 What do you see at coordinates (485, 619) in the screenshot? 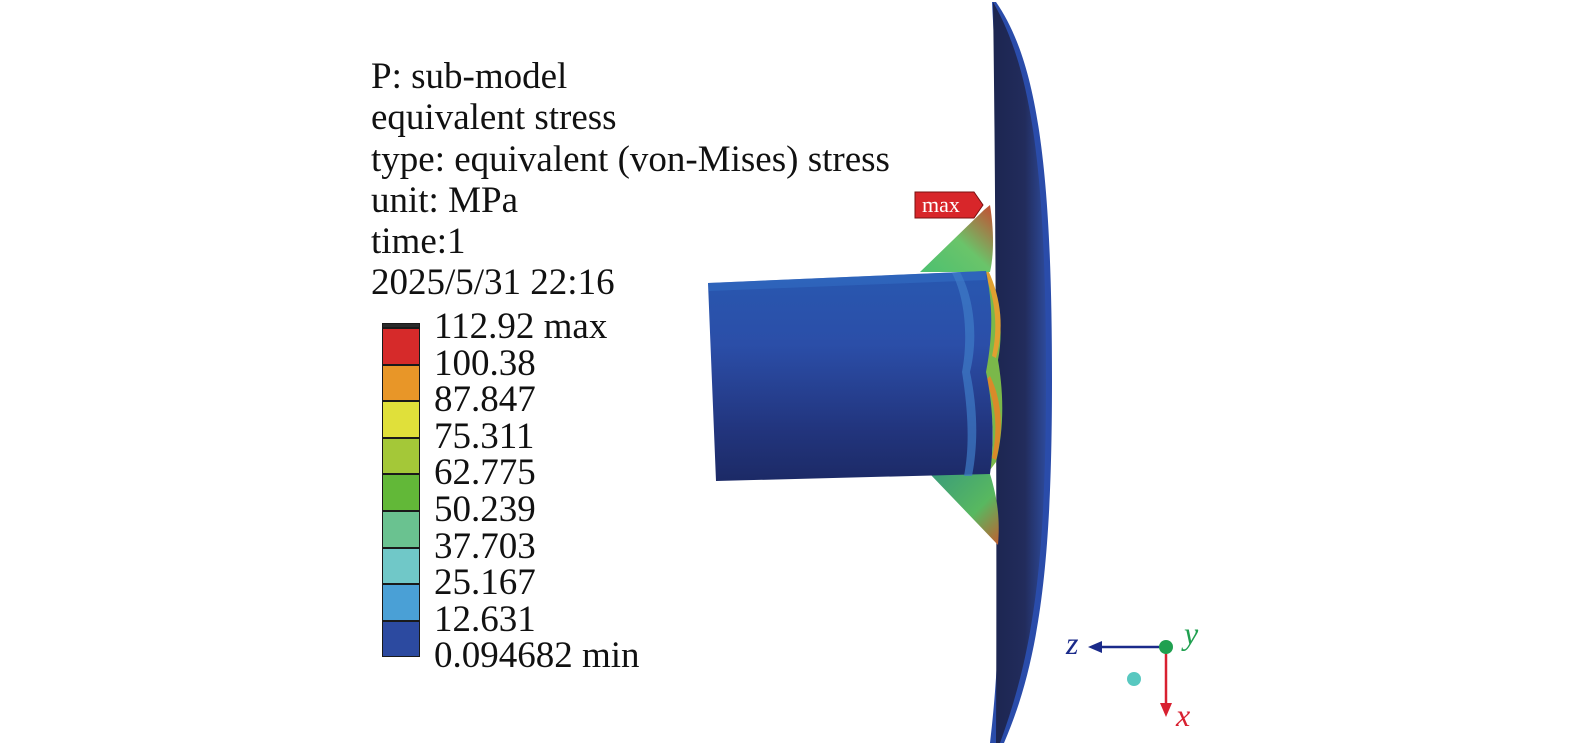
I see `legend-label: 12.631` at bounding box center [485, 619].